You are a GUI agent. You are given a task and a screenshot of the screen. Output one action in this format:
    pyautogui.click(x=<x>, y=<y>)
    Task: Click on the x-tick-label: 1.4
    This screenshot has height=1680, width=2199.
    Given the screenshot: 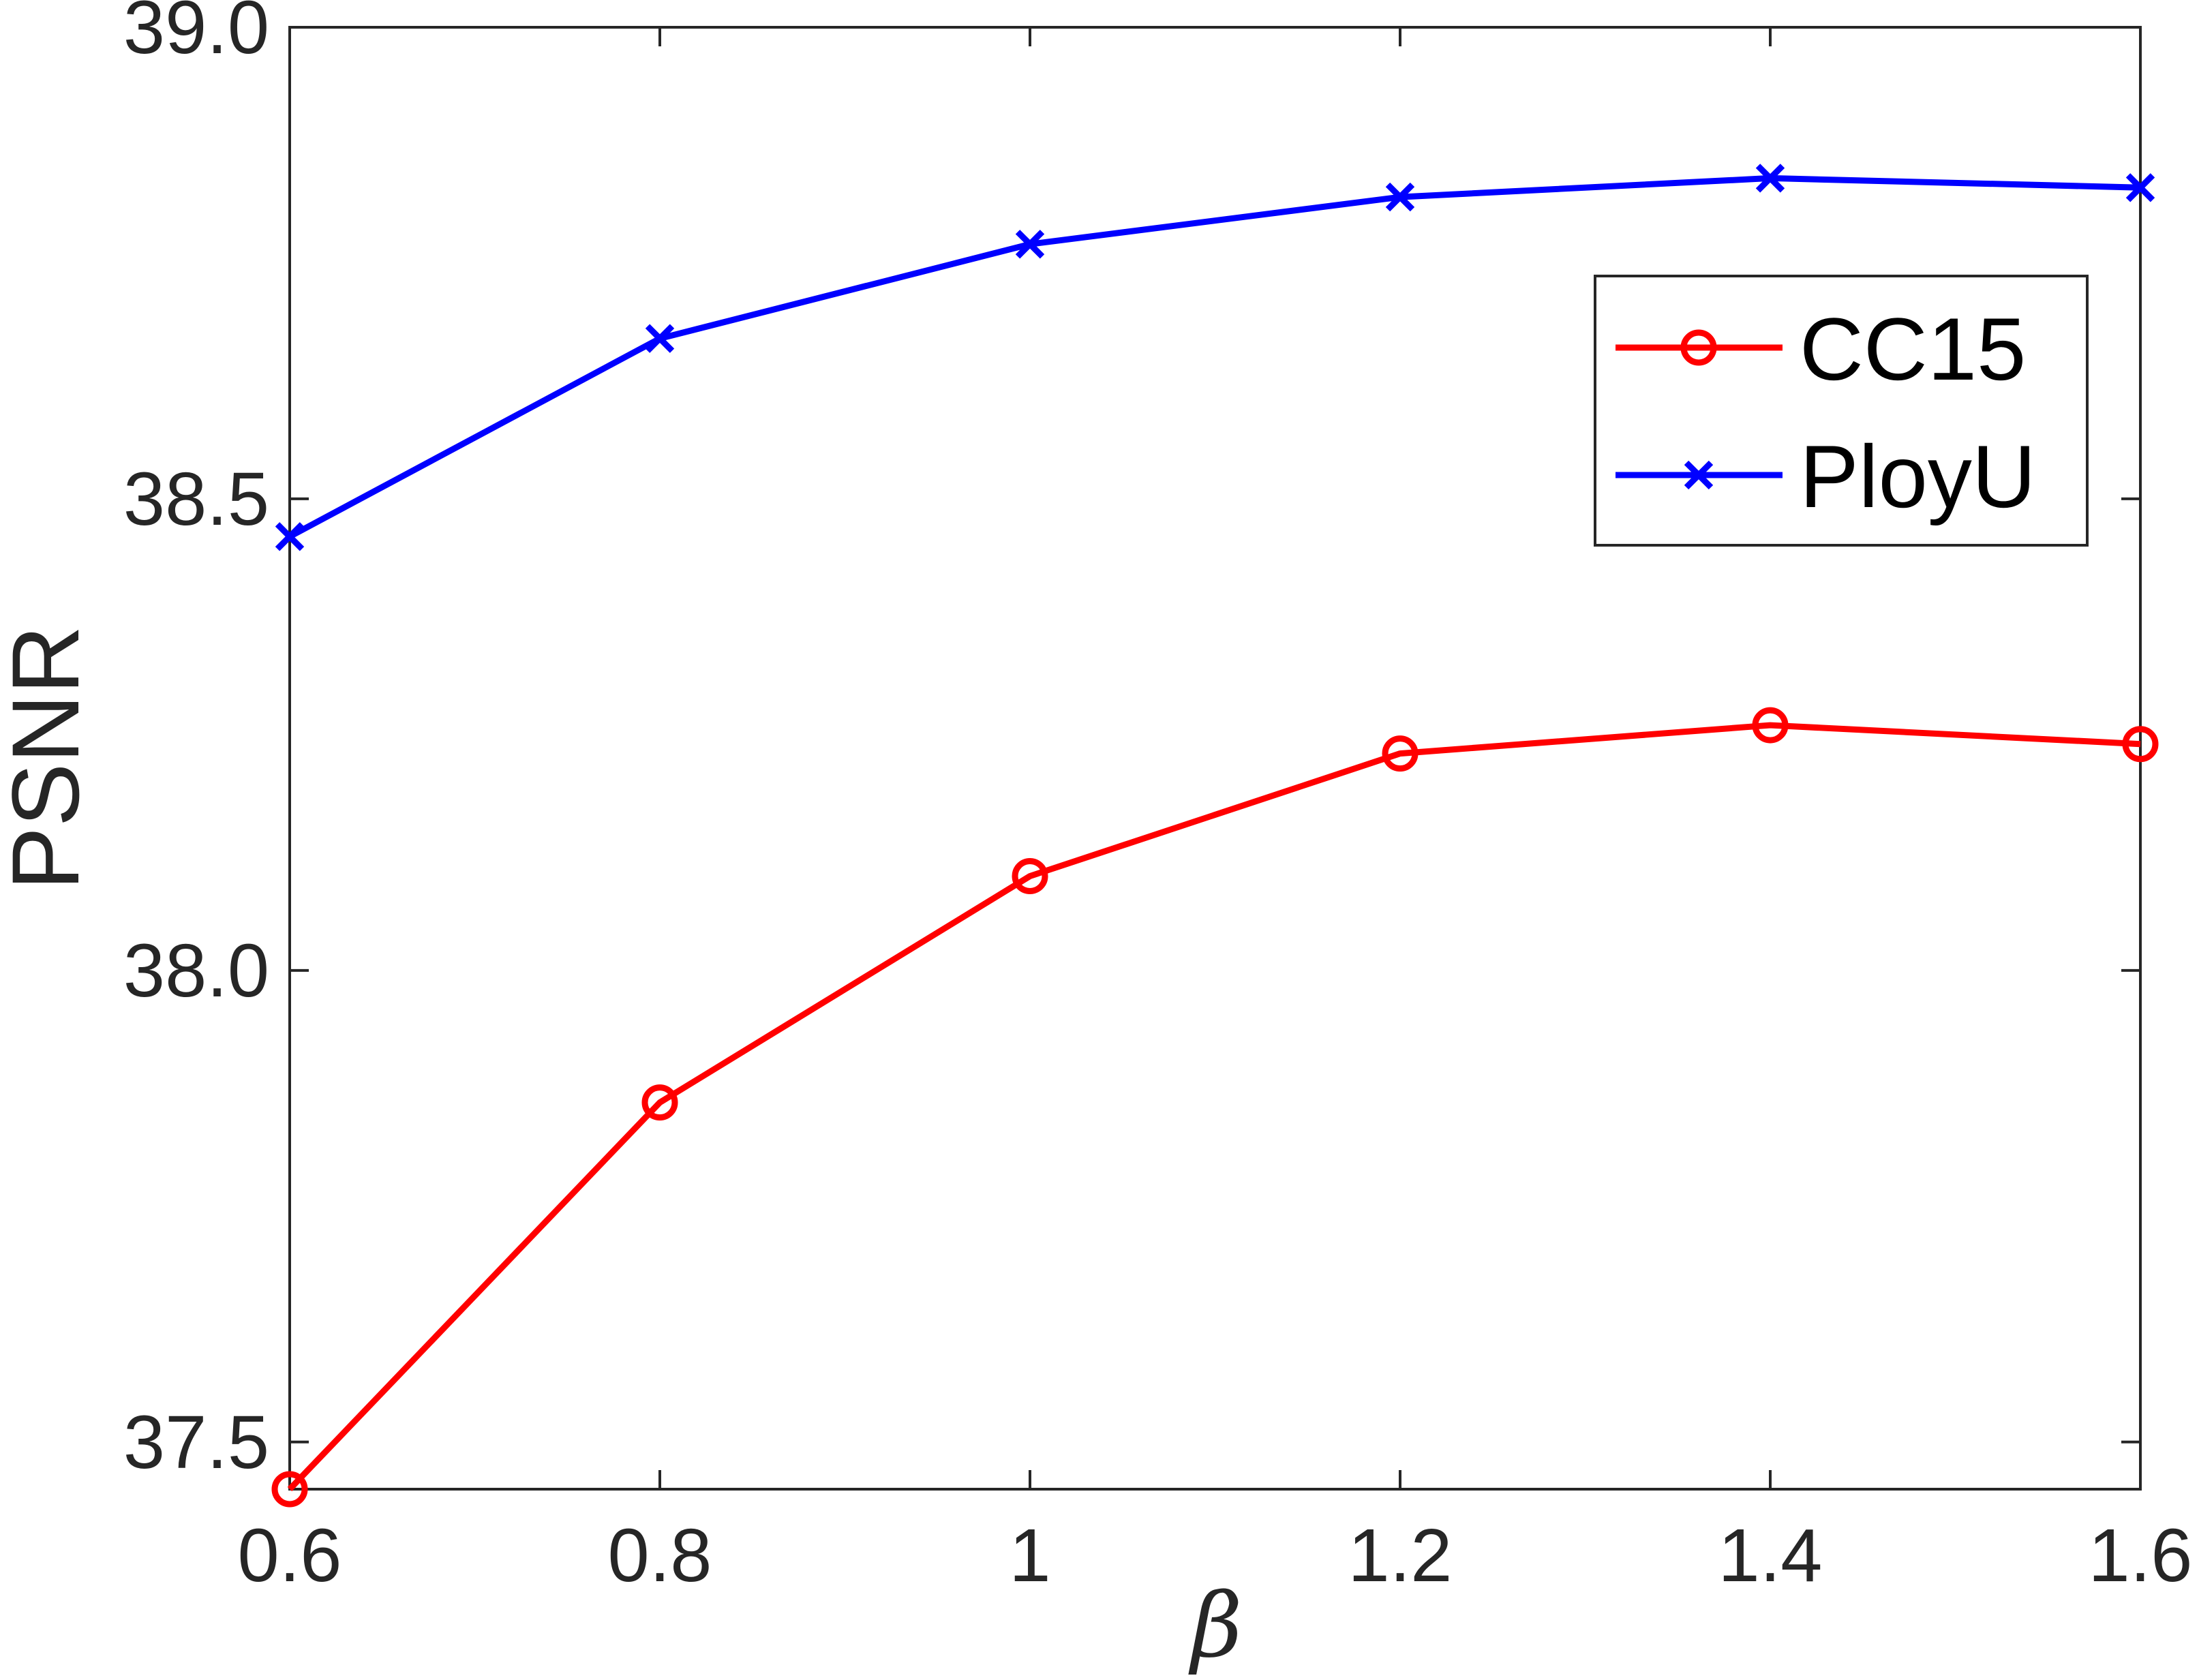 What is the action you would take?
    pyautogui.click(x=1770, y=1556)
    